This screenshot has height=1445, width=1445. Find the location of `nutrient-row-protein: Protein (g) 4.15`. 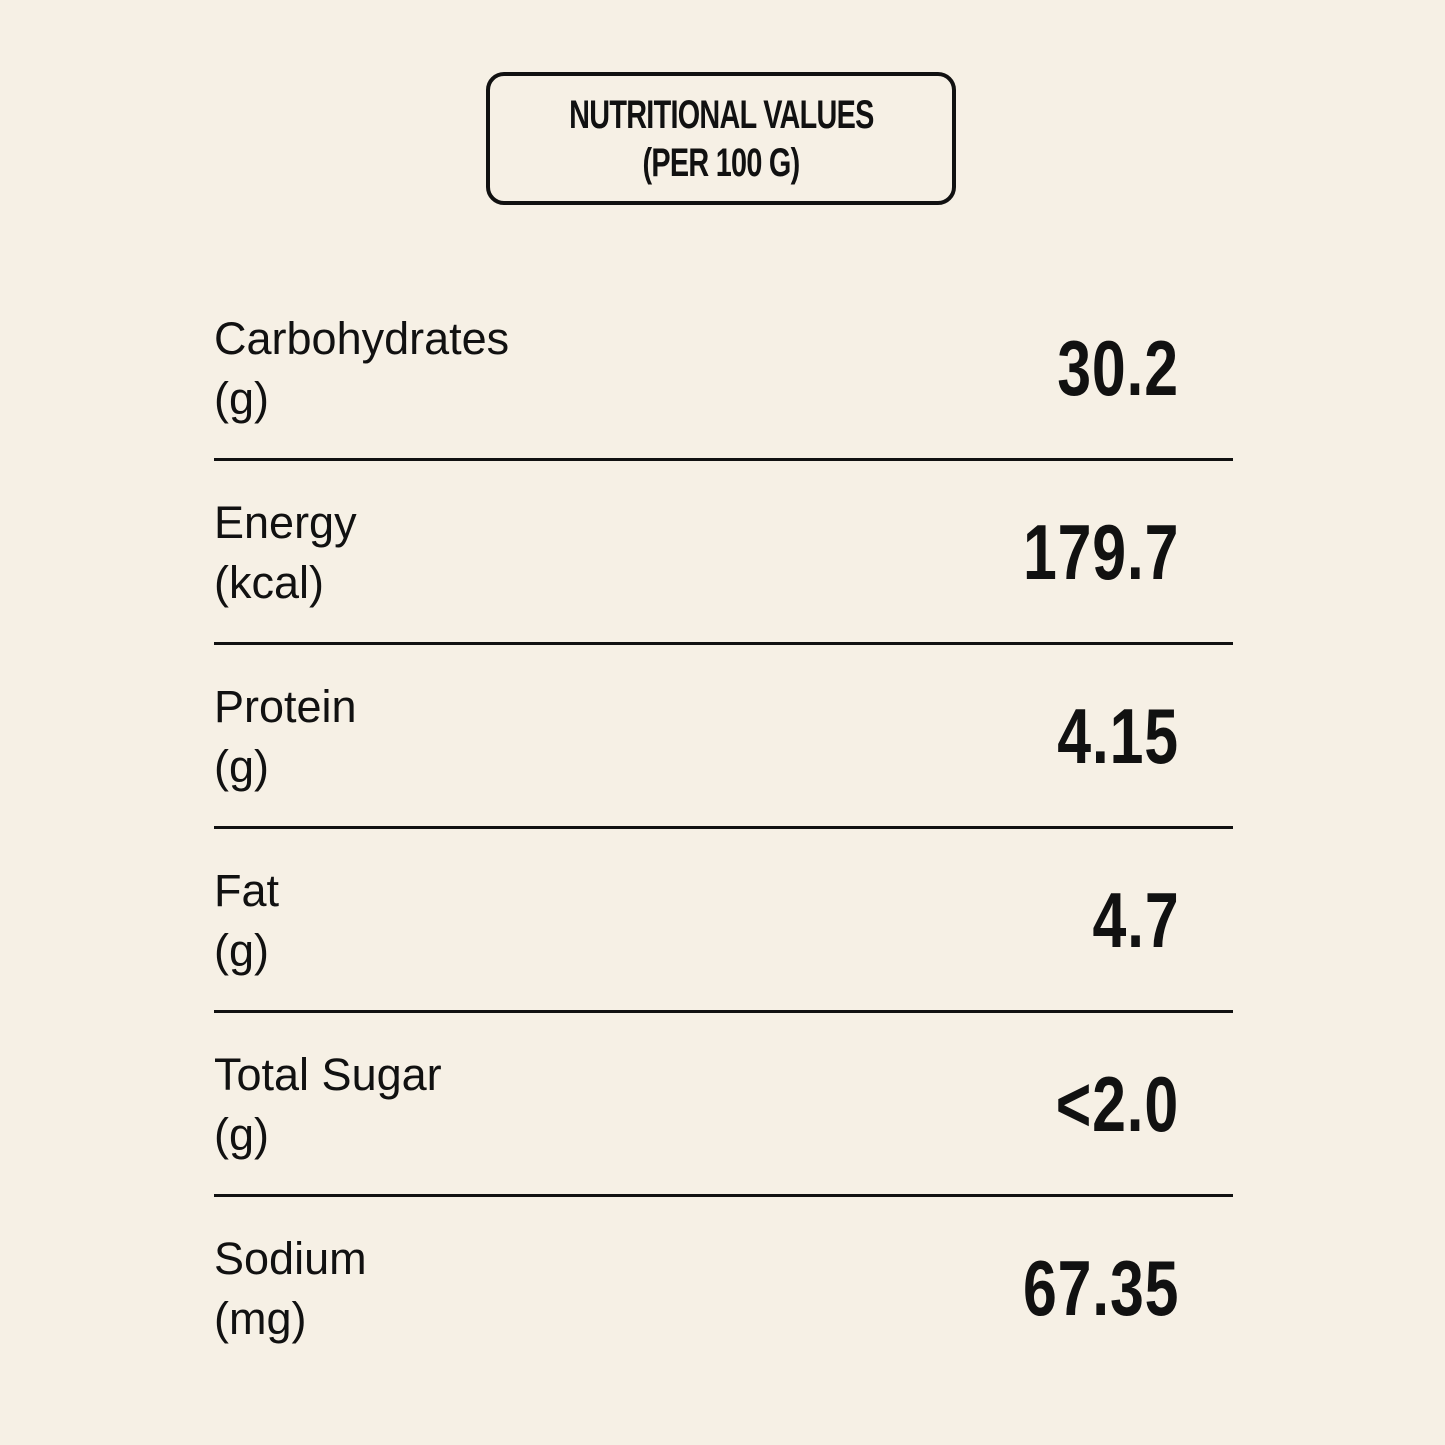

nutrient-row-protein: Protein (g) 4.15 is located at coordinates (723, 737).